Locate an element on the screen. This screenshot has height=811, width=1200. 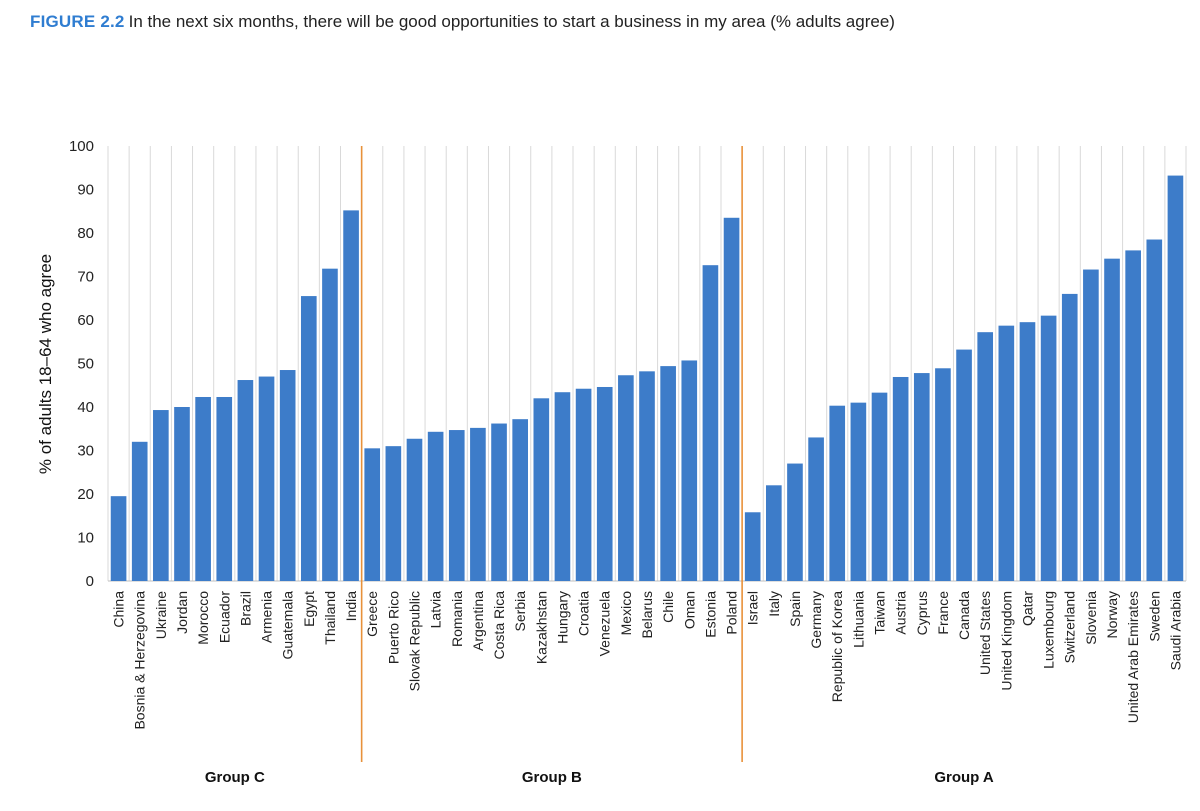
category-label: United Kingdom is located at coordinates (1006, 641).